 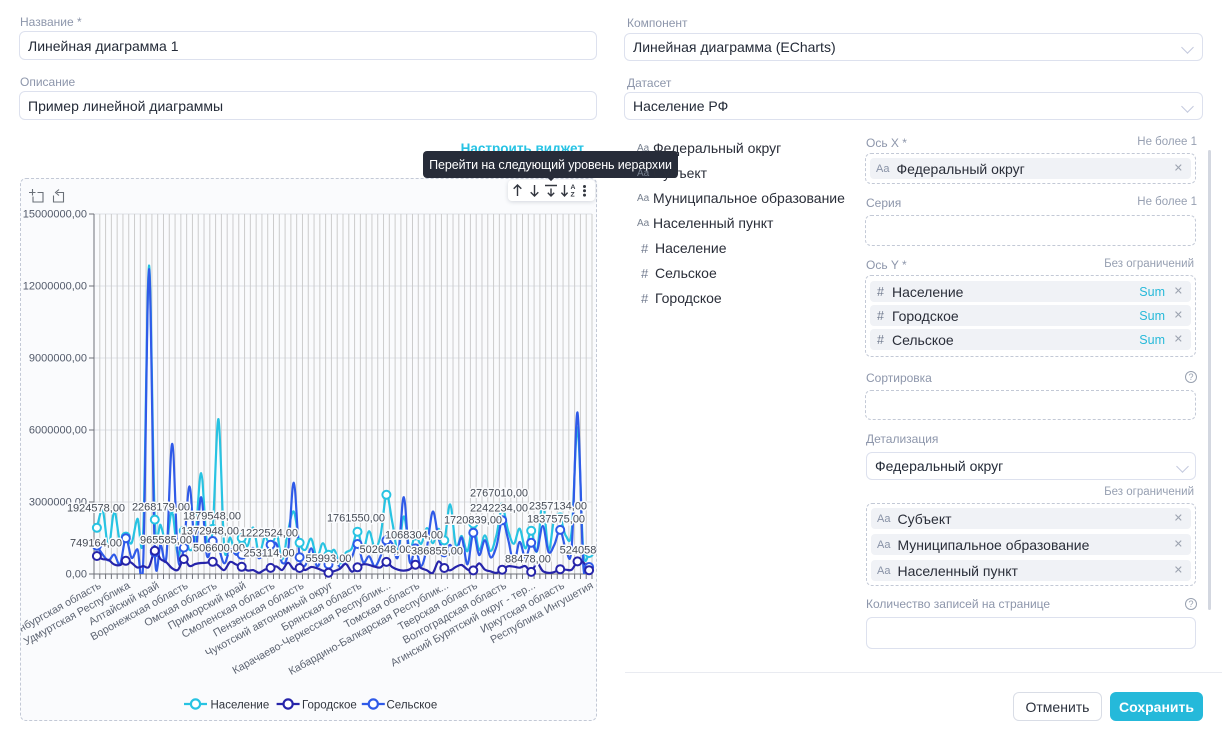 I want to click on svg-text: 6000000,00, so click(x=58, y=431).